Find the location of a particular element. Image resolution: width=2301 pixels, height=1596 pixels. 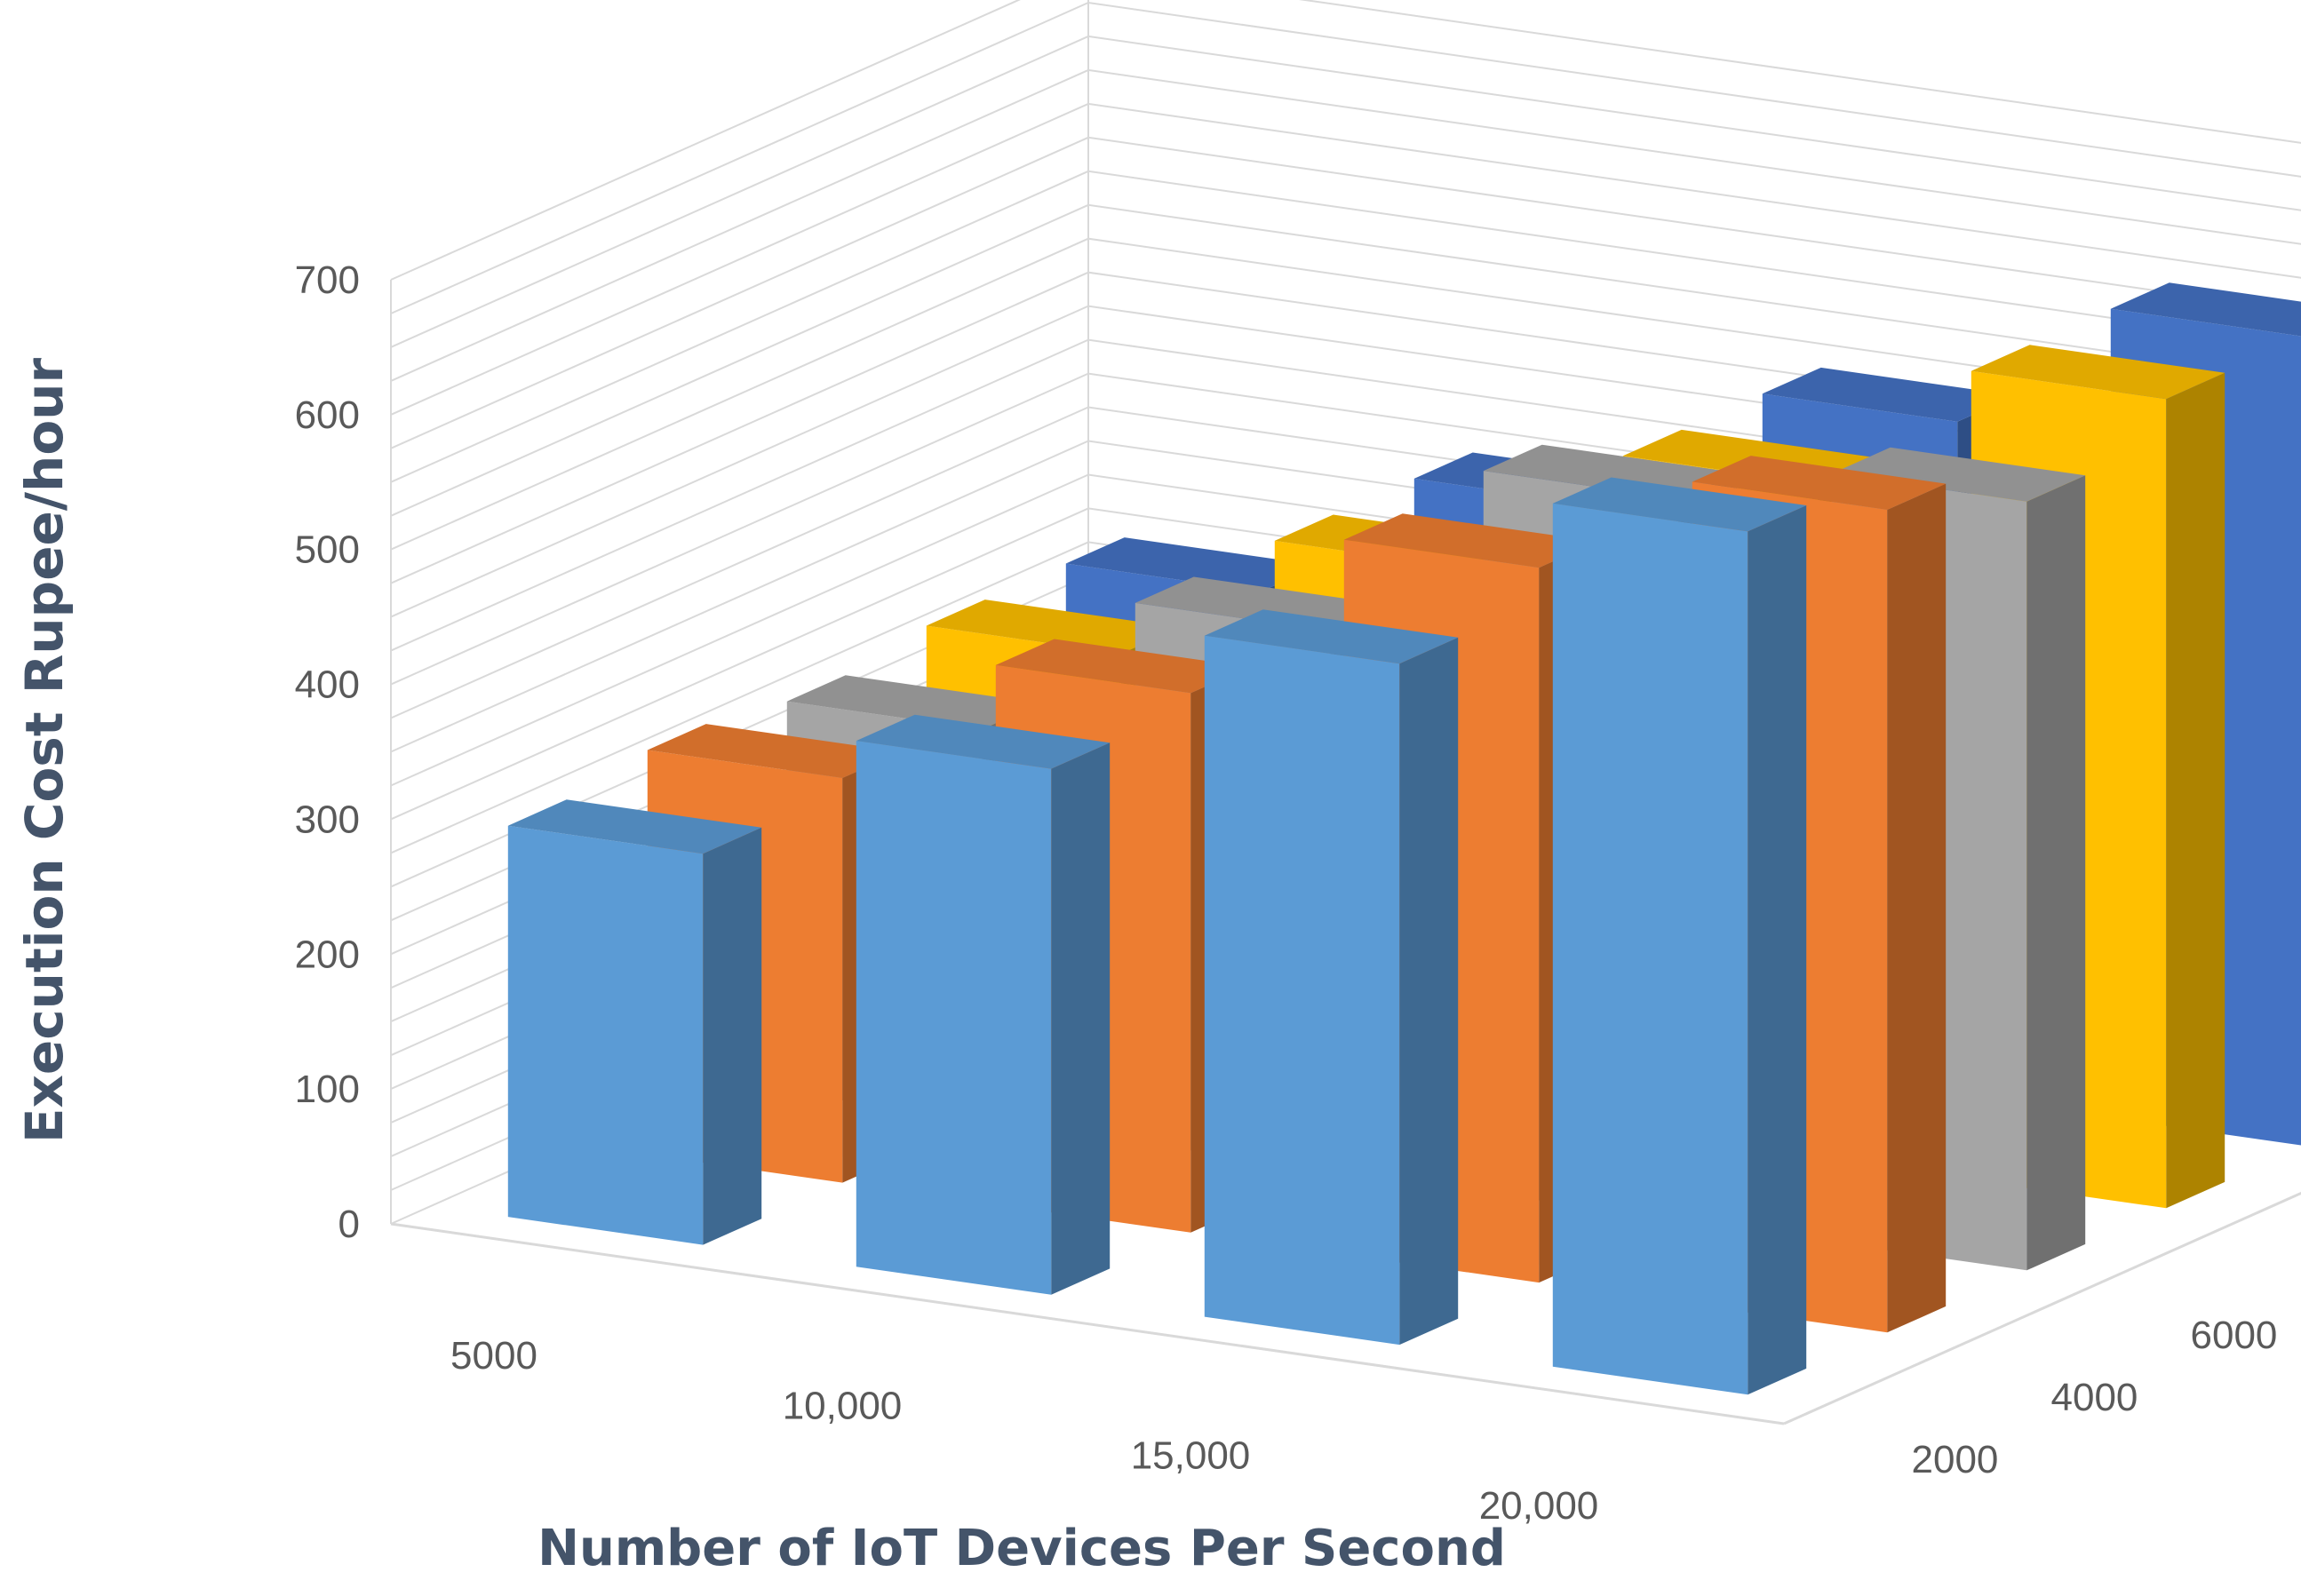

y-axis-label: Execution Cost Rupee/hour is located at coordinates (45, 751).